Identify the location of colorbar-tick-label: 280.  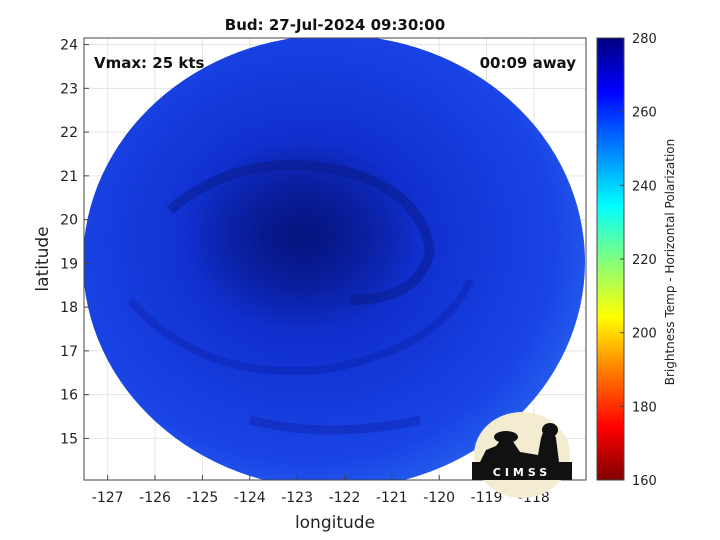
(644, 39).